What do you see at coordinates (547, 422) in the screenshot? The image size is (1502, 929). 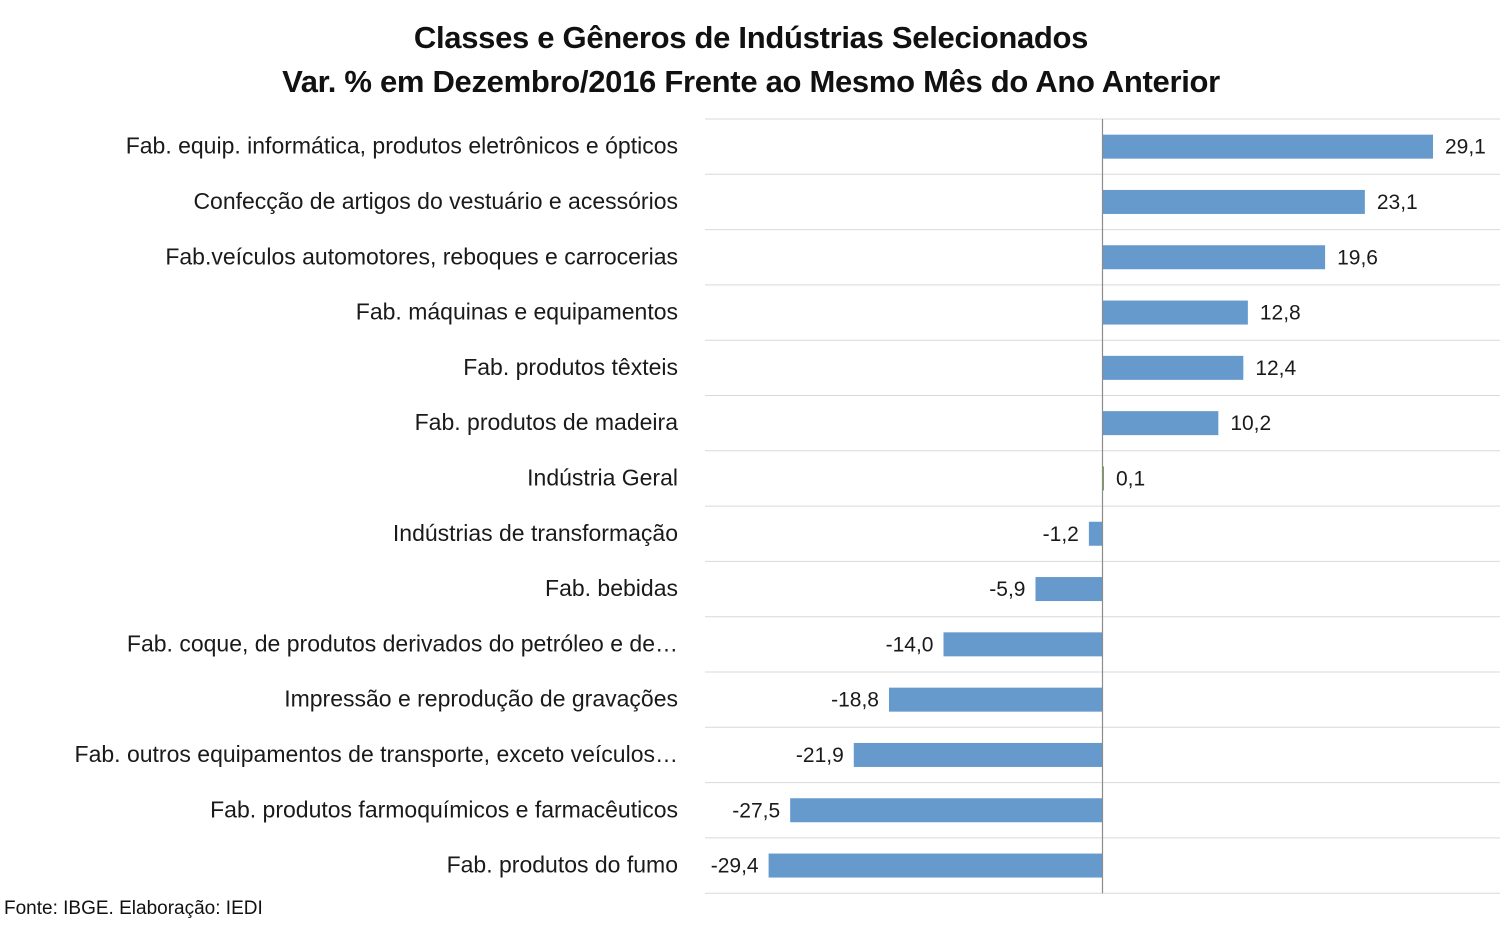 I see `category-label: Fab. produtos de madeira` at bounding box center [547, 422].